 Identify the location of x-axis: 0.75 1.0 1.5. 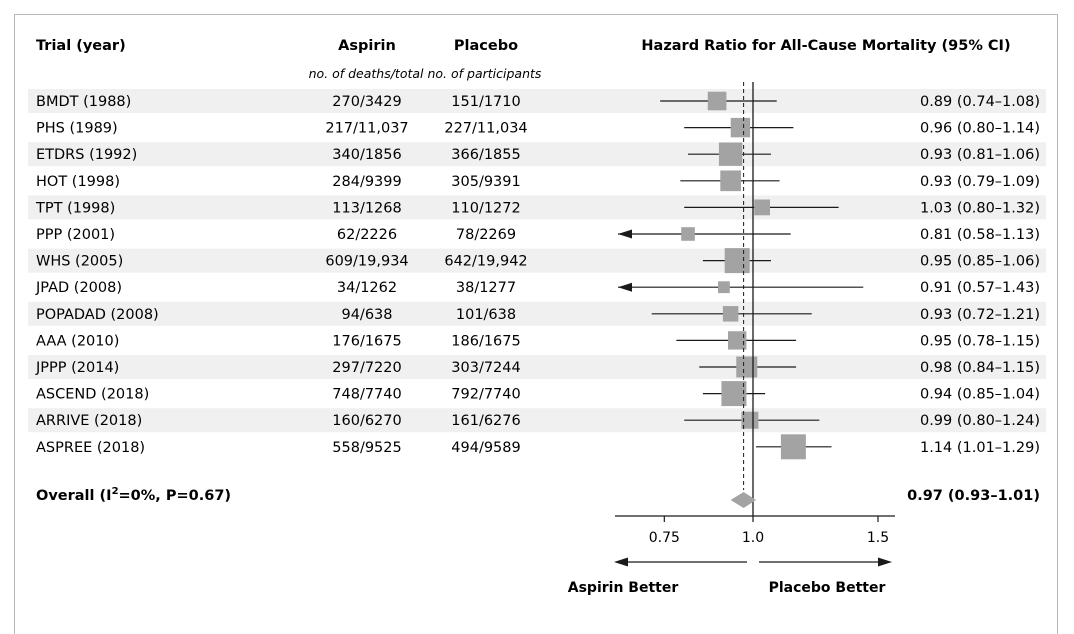
(755, 530).